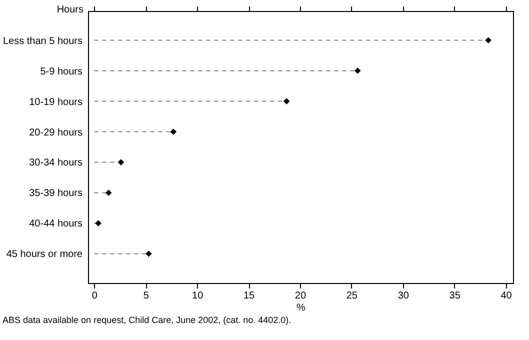 The width and height of the screenshot is (529, 340). I want to click on x-tick-label: 35, so click(455, 296).